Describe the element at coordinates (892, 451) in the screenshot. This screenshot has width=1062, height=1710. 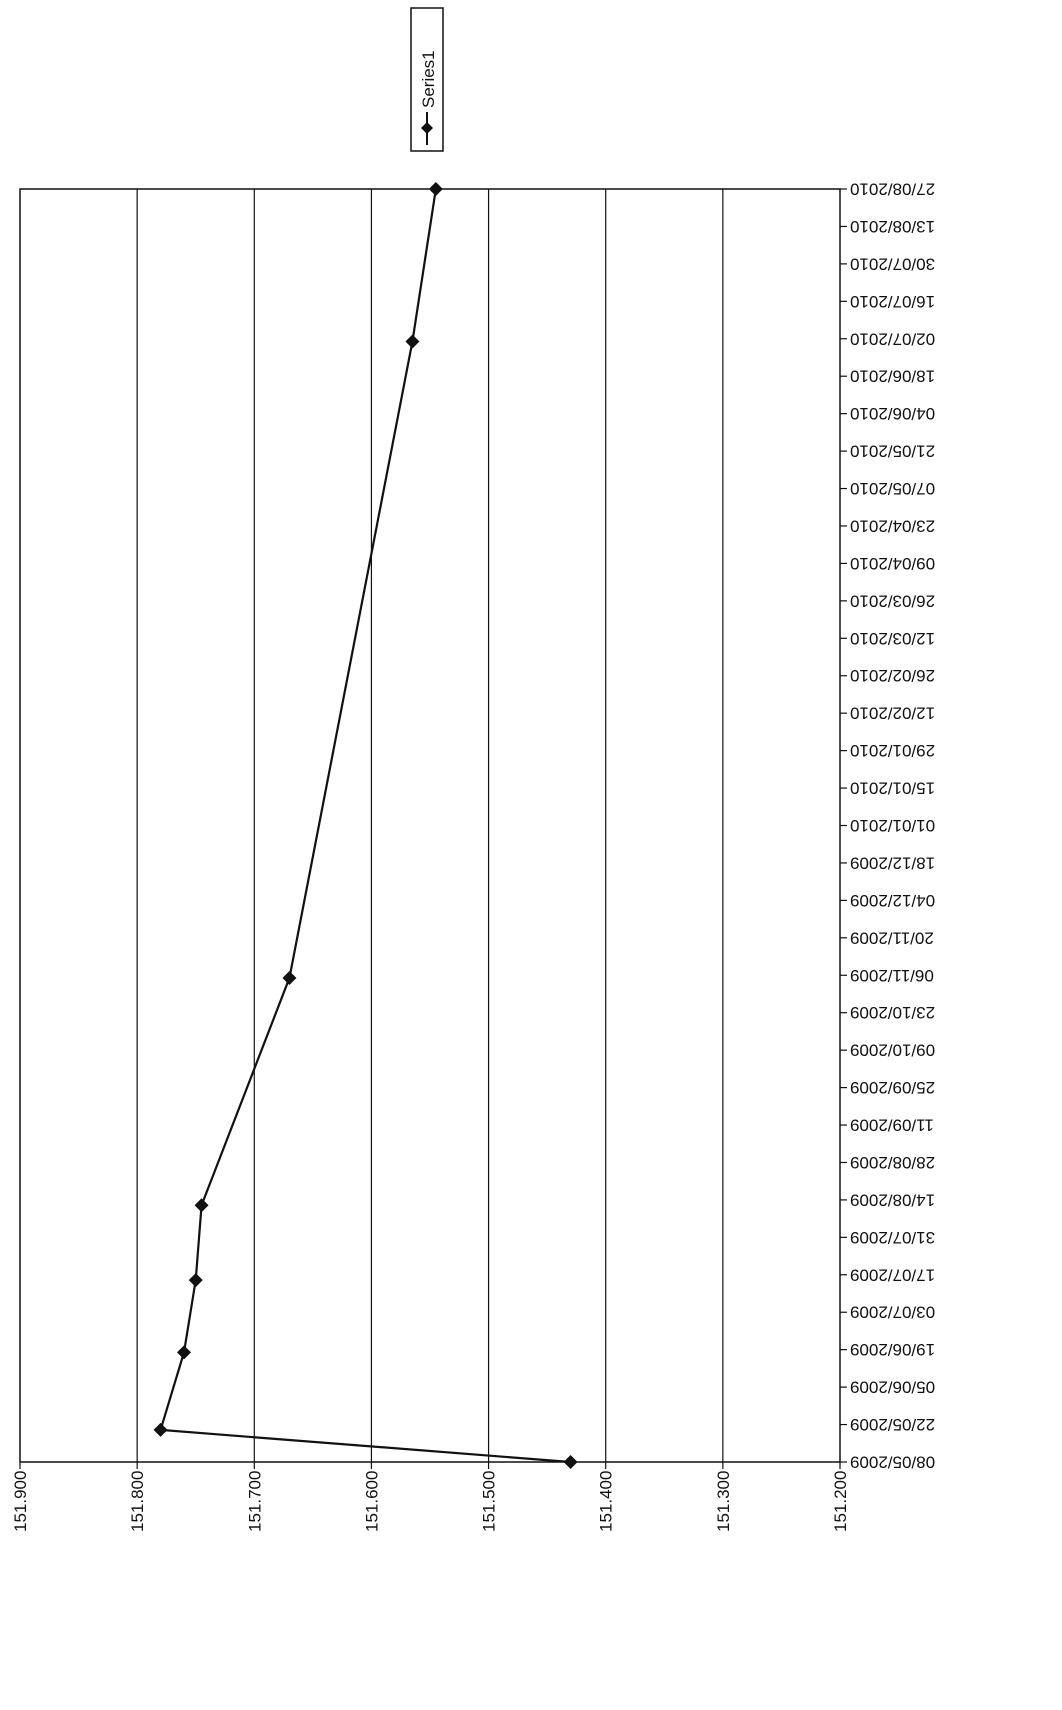
I see `x-tick-label: 21/05/2010` at that location.